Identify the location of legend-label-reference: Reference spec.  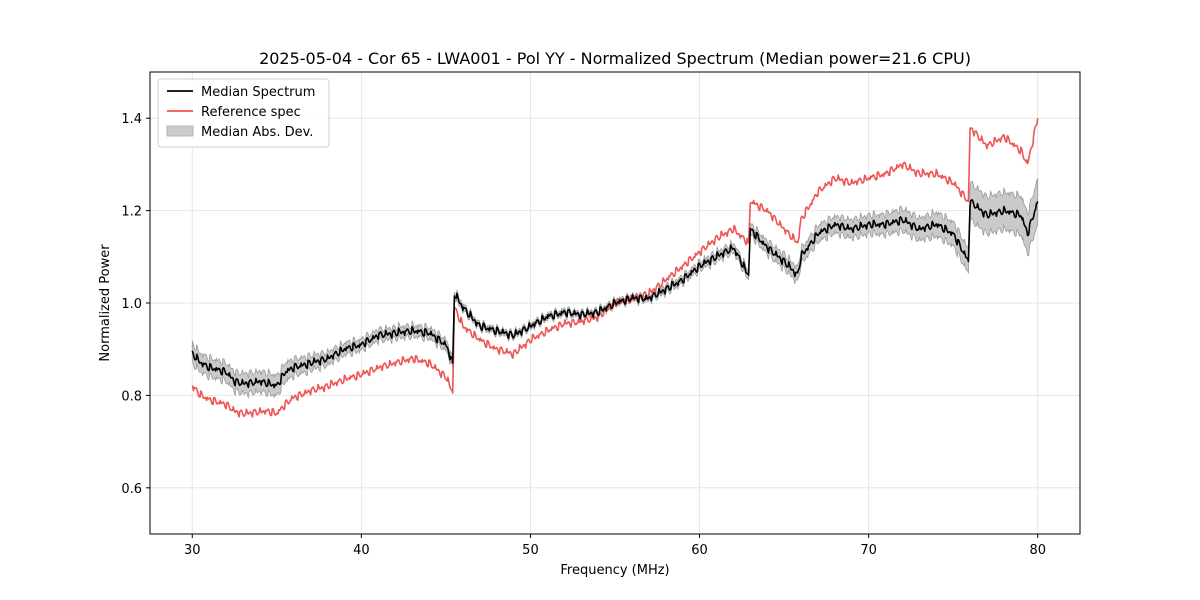
(251, 112).